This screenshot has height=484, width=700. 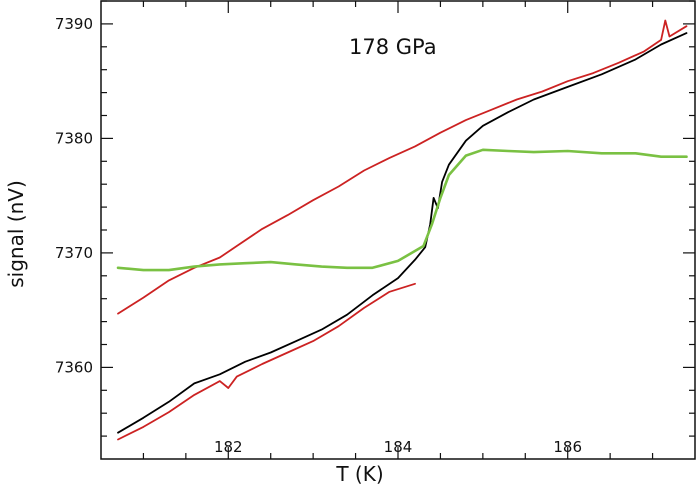 I want to click on y-tick-label: 7360, so click(x=74, y=367).